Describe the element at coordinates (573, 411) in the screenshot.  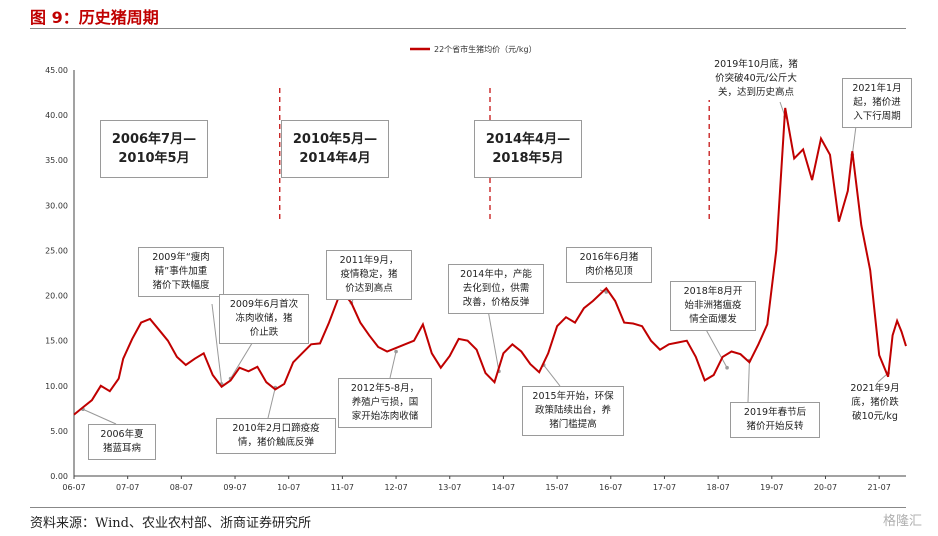
I see `annotation-2015-environment: 2015年开始，环保 政策陆续出台，养 猪门槛提高` at that location.